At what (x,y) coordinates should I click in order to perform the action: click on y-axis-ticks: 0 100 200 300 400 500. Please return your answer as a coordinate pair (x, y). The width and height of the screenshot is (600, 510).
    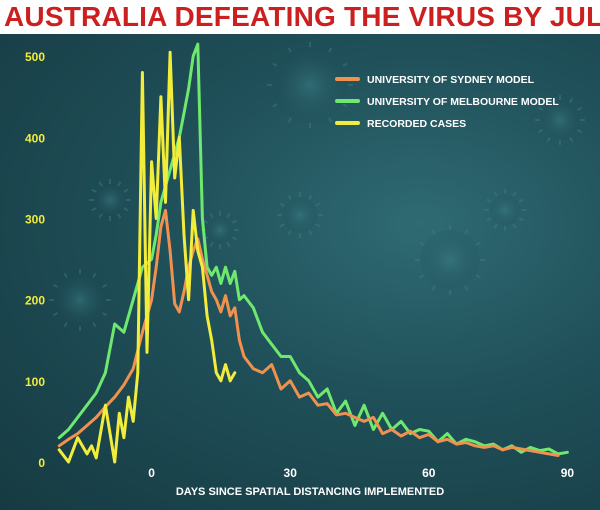
    Looking at the image, I should click on (35, 260).